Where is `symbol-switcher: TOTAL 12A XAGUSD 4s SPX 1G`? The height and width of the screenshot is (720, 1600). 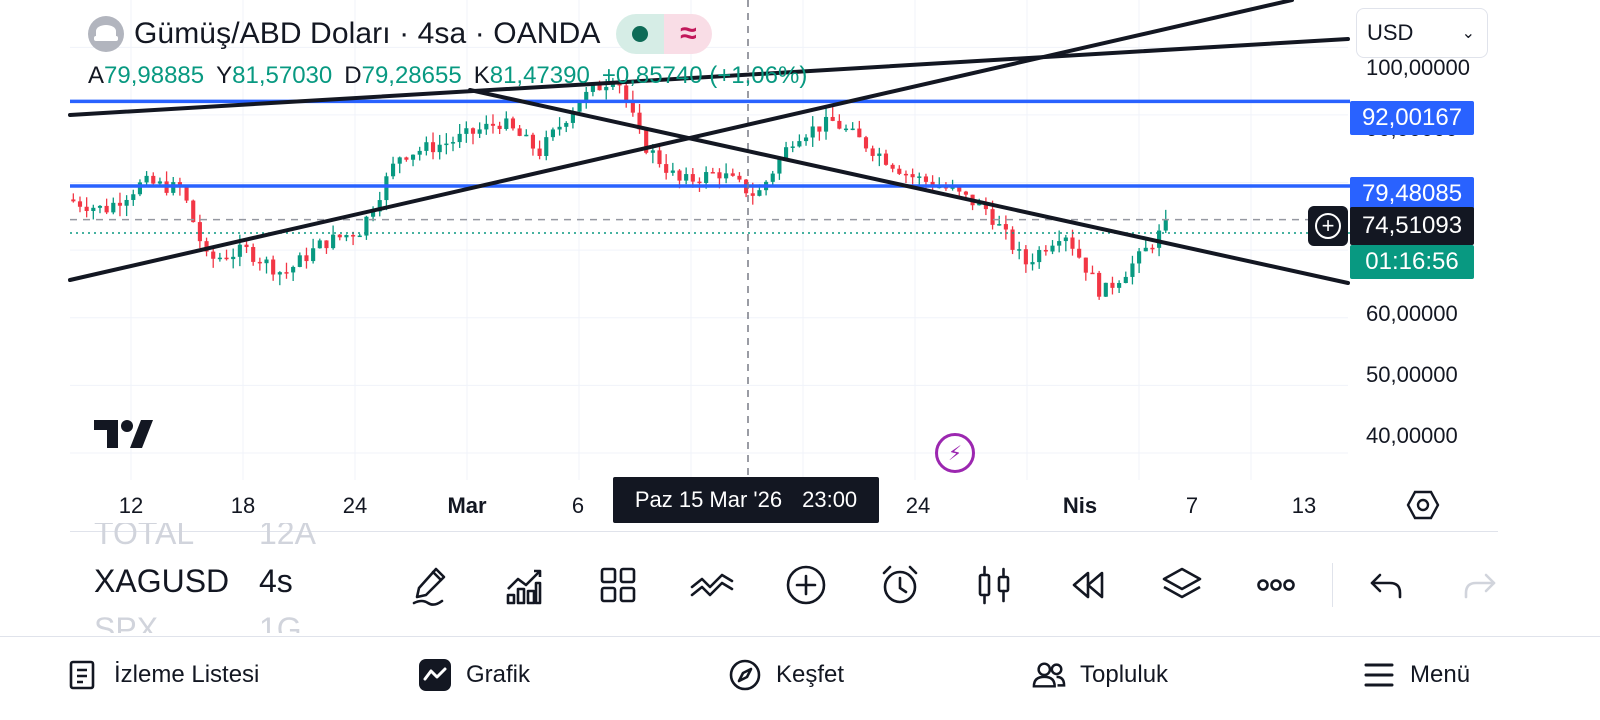
symbol-switcher: TOTAL 12A XAGUSD 4s SPX 1G is located at coordinates (244, 578).